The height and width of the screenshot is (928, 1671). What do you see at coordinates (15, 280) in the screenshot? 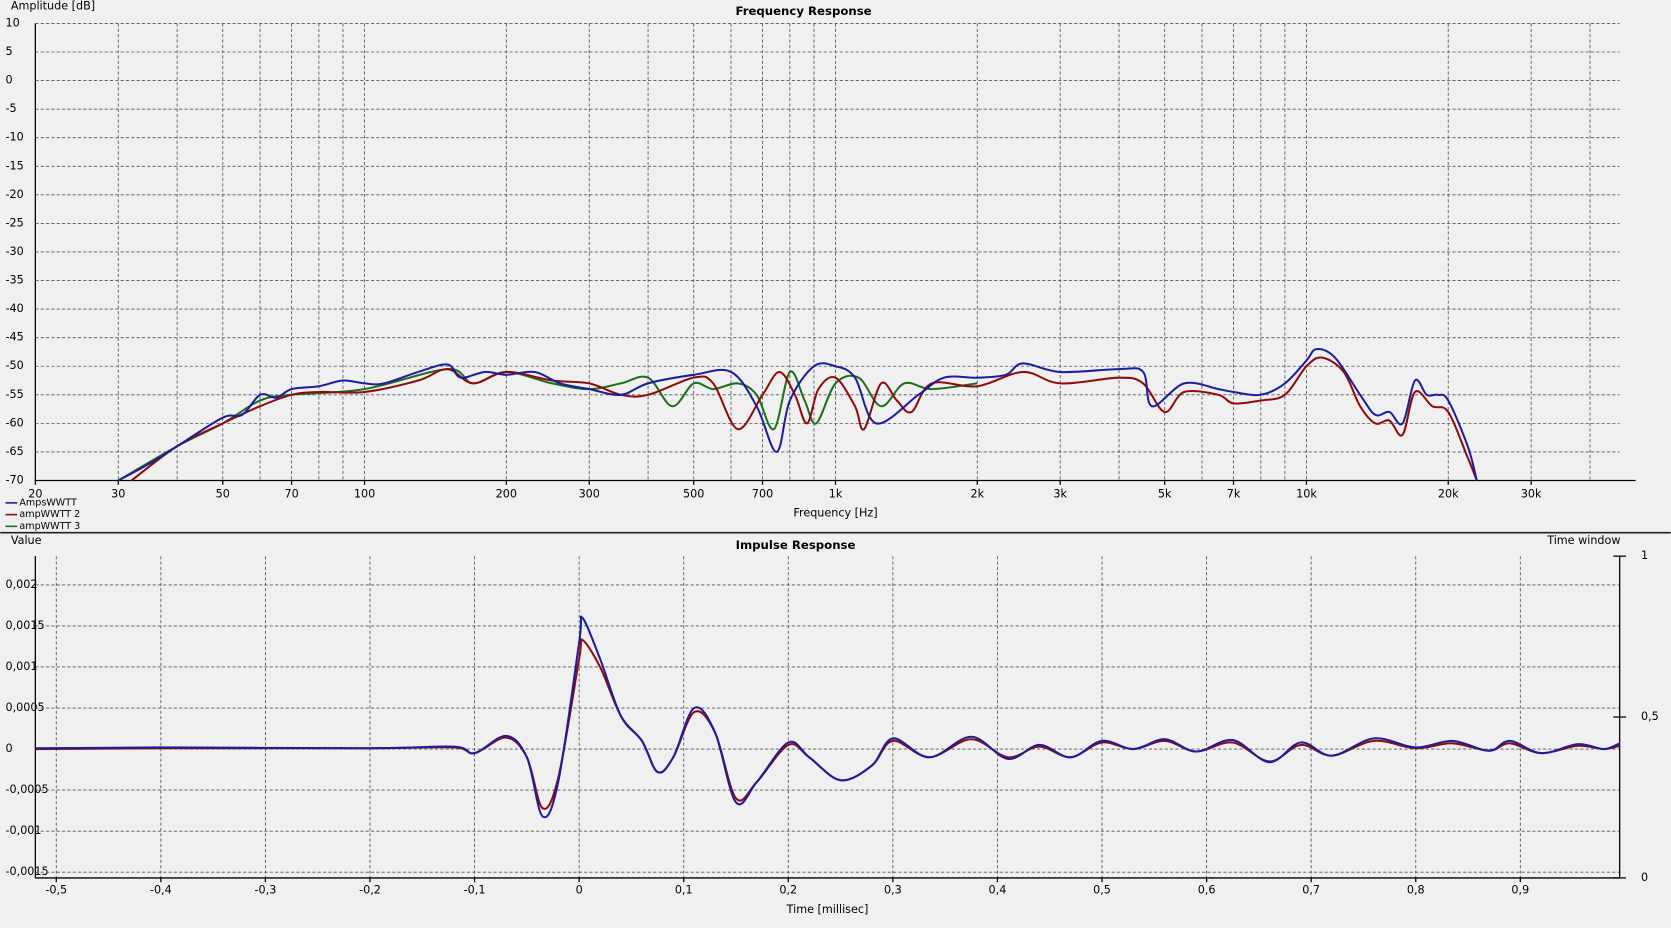
I see `y-tick-label: -35` at bounding box center [15, 280].